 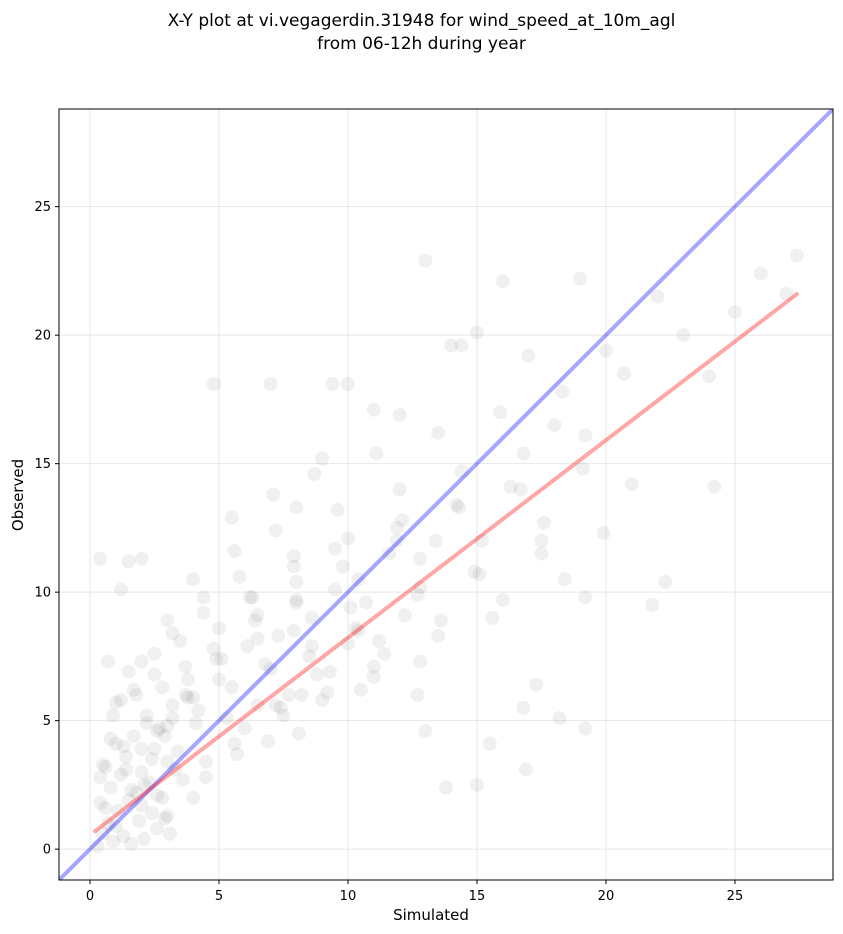 What do you see at coordinates (477, 896) in the screenshot?
I see `x-tick-label-3: 15` at bounding box center [477, 896].